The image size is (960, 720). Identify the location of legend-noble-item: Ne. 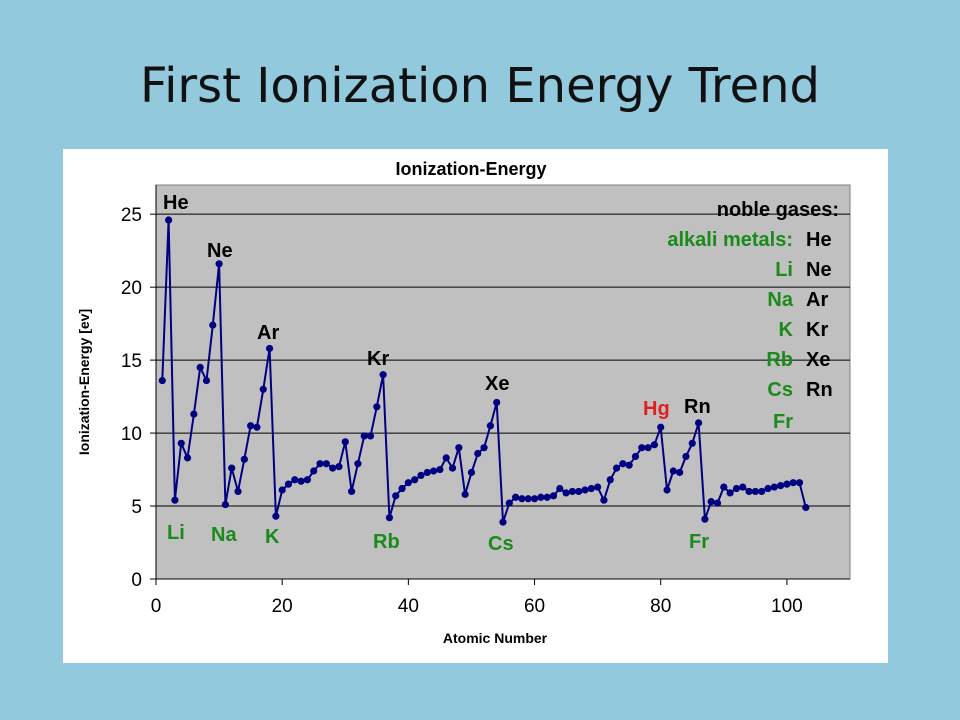
(819, 270).